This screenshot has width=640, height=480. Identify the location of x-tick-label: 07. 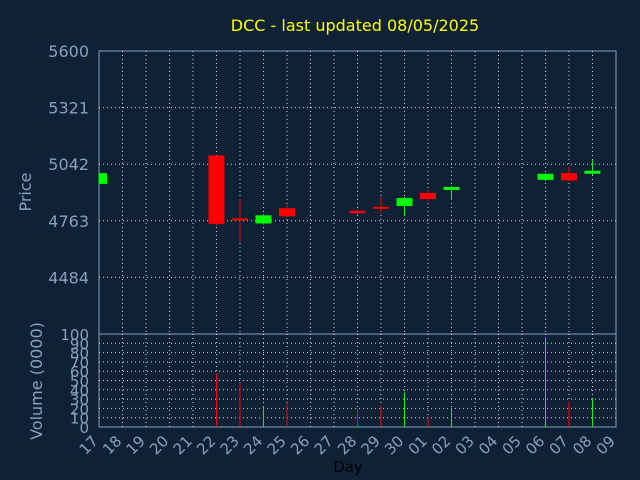
(559, 445).